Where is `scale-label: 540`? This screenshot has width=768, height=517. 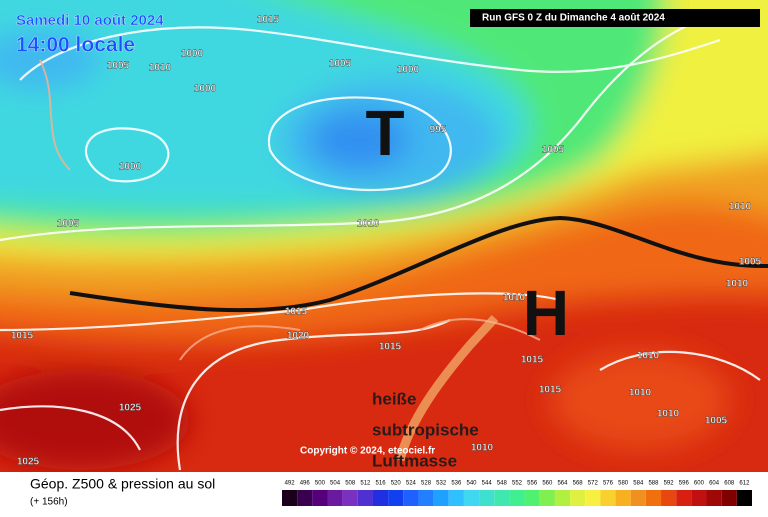
scale-label: 540 is located at coordinates (472, 484).